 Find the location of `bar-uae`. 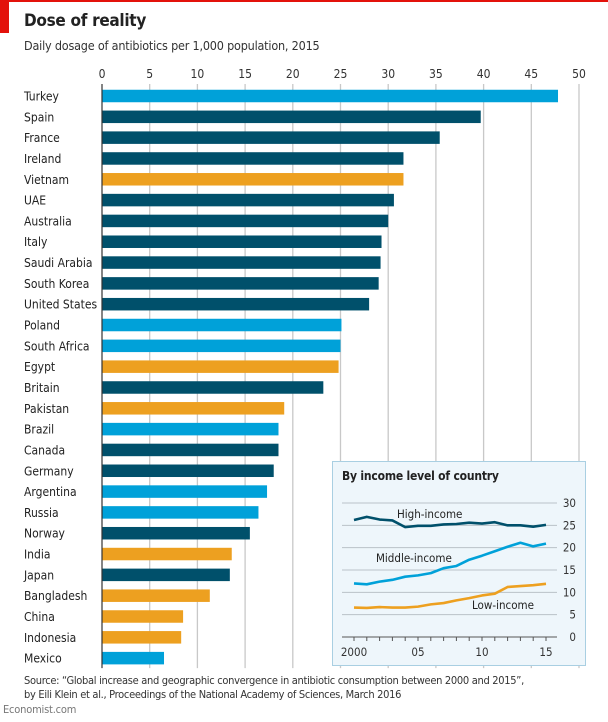

bar-uae is located at coordinates (248, 200).